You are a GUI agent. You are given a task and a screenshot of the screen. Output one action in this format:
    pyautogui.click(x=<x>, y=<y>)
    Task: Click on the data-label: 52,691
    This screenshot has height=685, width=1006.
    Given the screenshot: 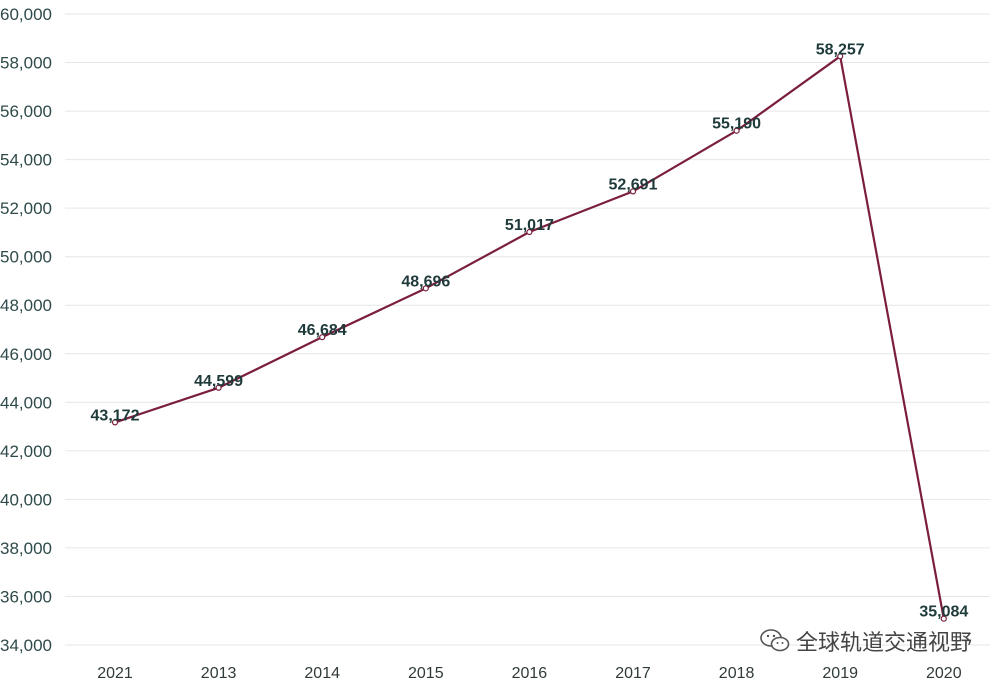 What is the action you would take?
    pyautogui.click(x=633, y=184)
    